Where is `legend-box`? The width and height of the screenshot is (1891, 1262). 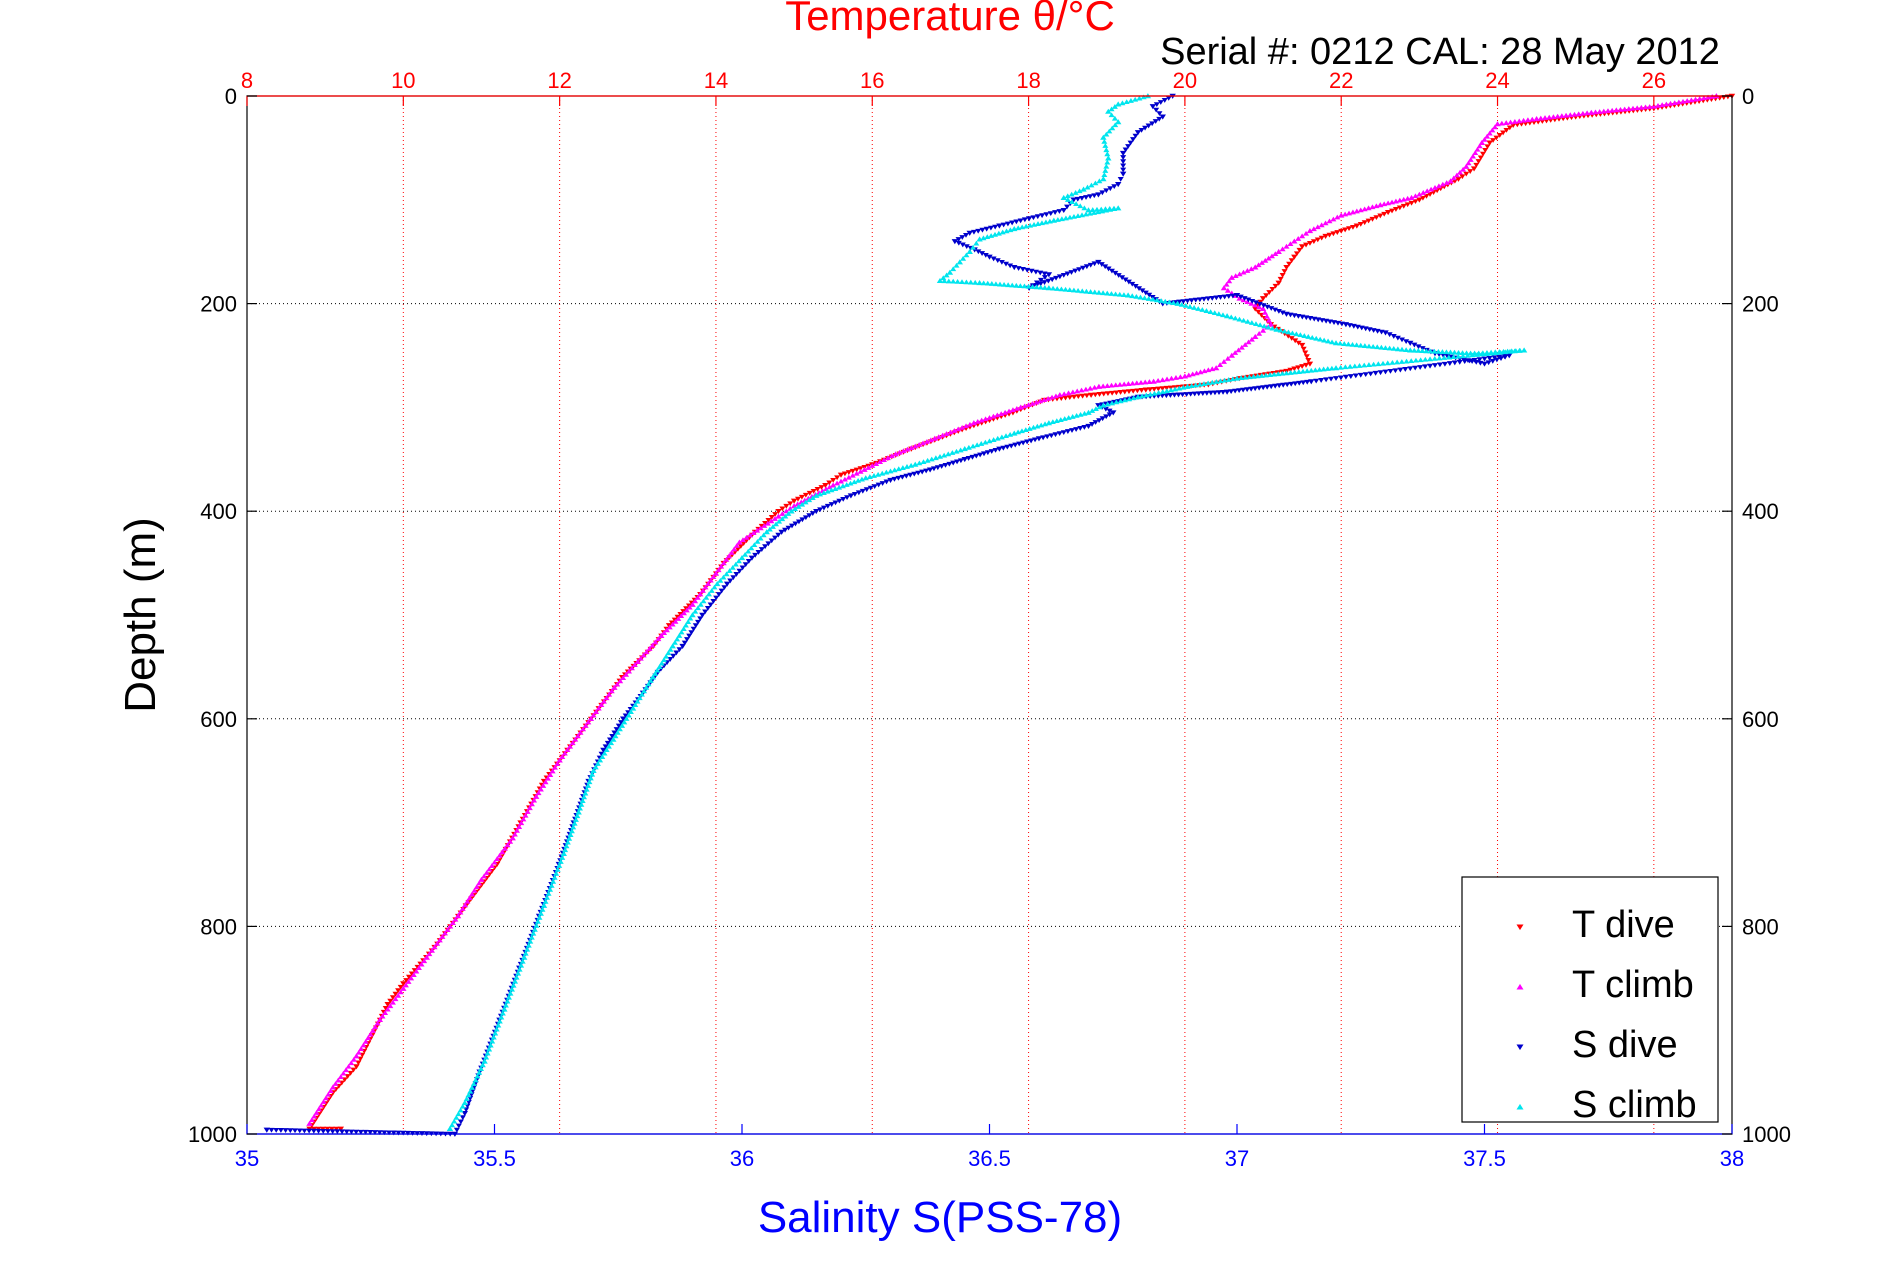
legend-box is located at coordinates (1590, 999).